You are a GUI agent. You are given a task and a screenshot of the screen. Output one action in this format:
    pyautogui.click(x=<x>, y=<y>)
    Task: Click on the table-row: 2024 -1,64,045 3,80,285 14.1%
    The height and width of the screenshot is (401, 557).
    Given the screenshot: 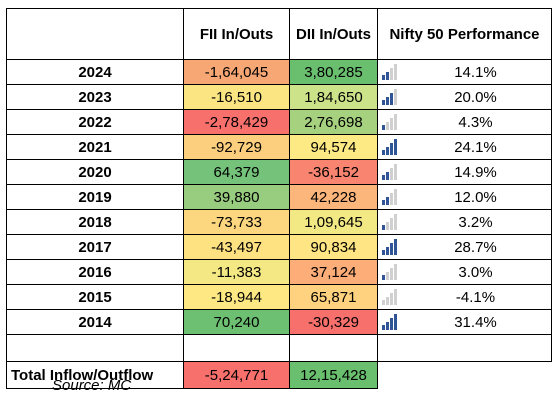 What is the action you would take?
    pyautogui.click(x=279, y=72)
    